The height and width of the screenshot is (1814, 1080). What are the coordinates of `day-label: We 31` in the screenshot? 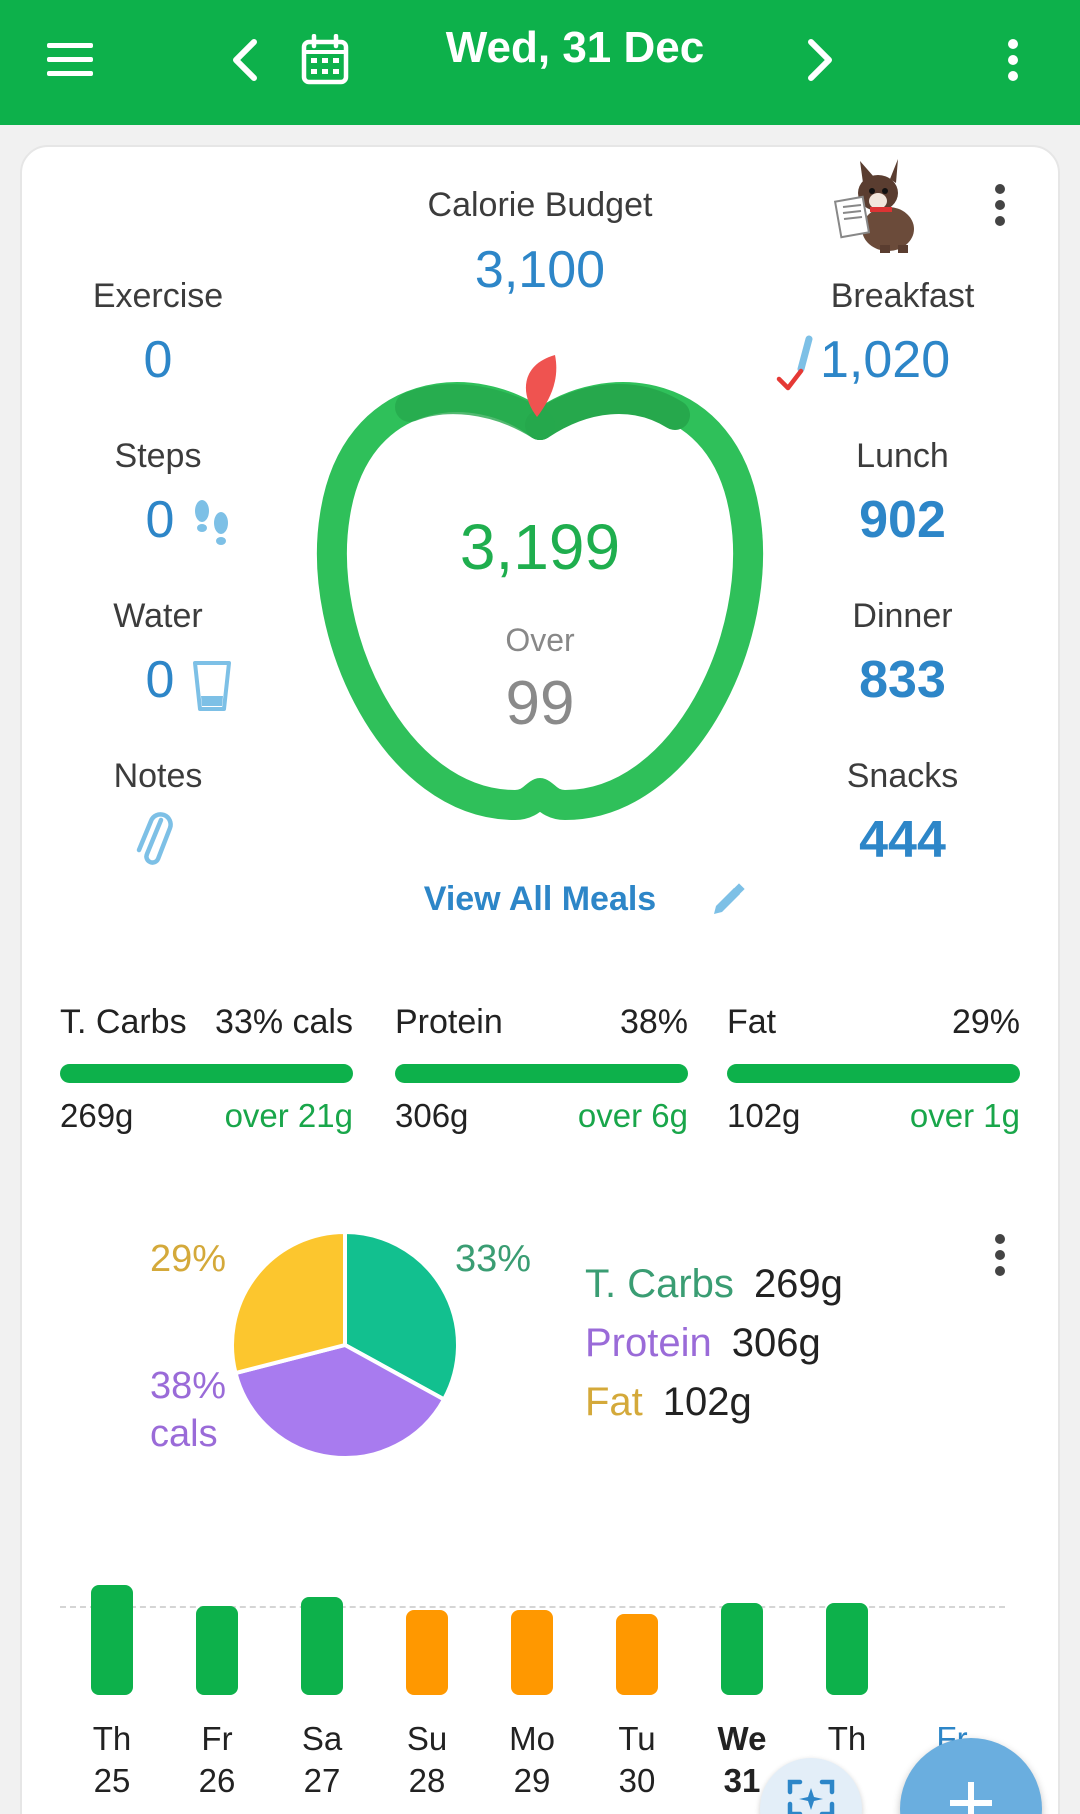 It's located at (742, 1760).